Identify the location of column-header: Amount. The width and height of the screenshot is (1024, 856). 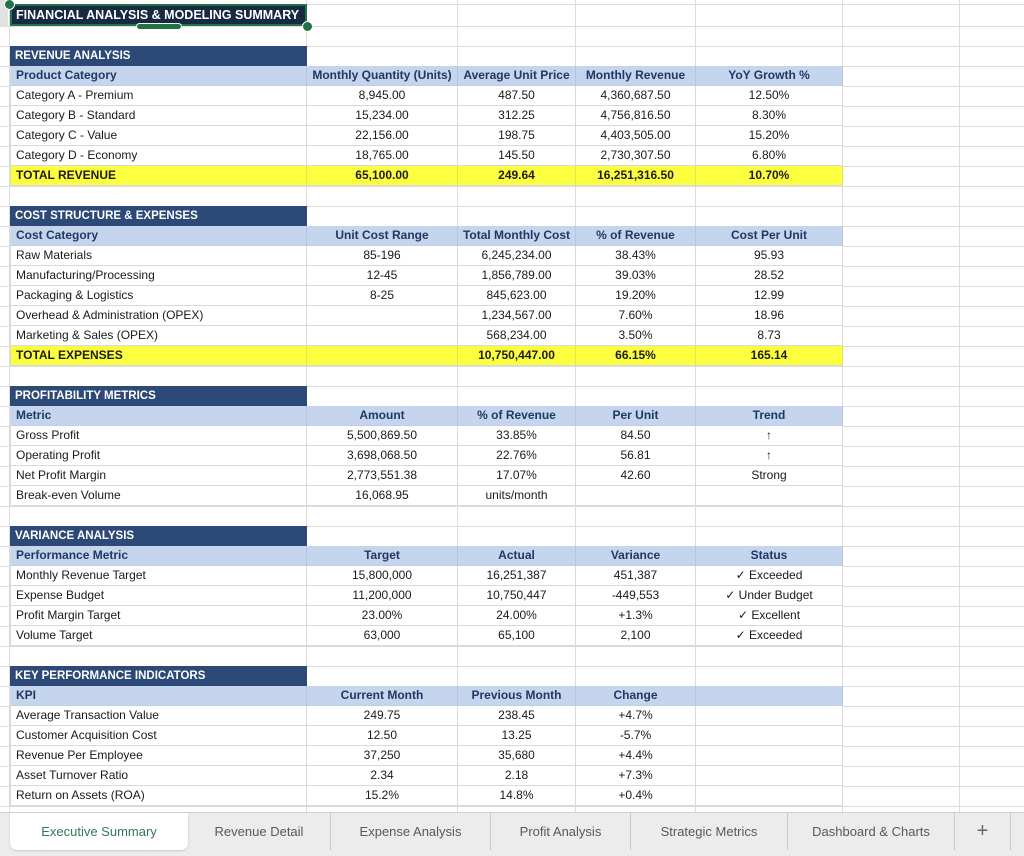
(382, 416).